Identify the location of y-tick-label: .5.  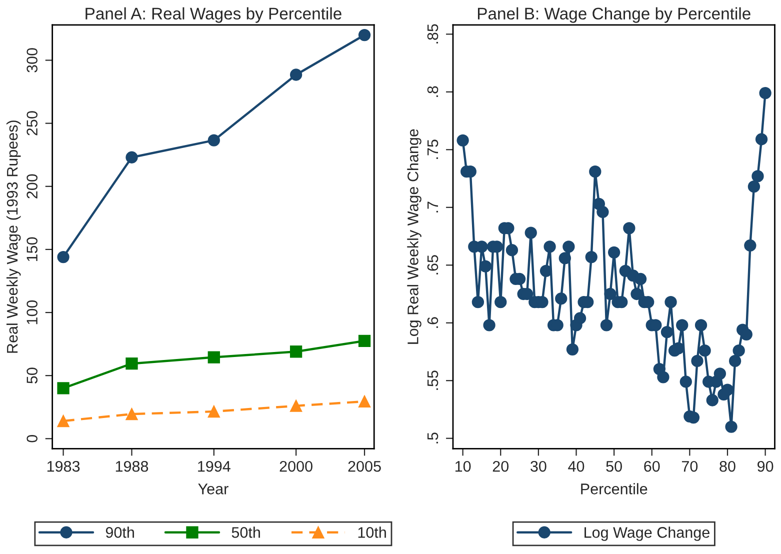
(432, 438).